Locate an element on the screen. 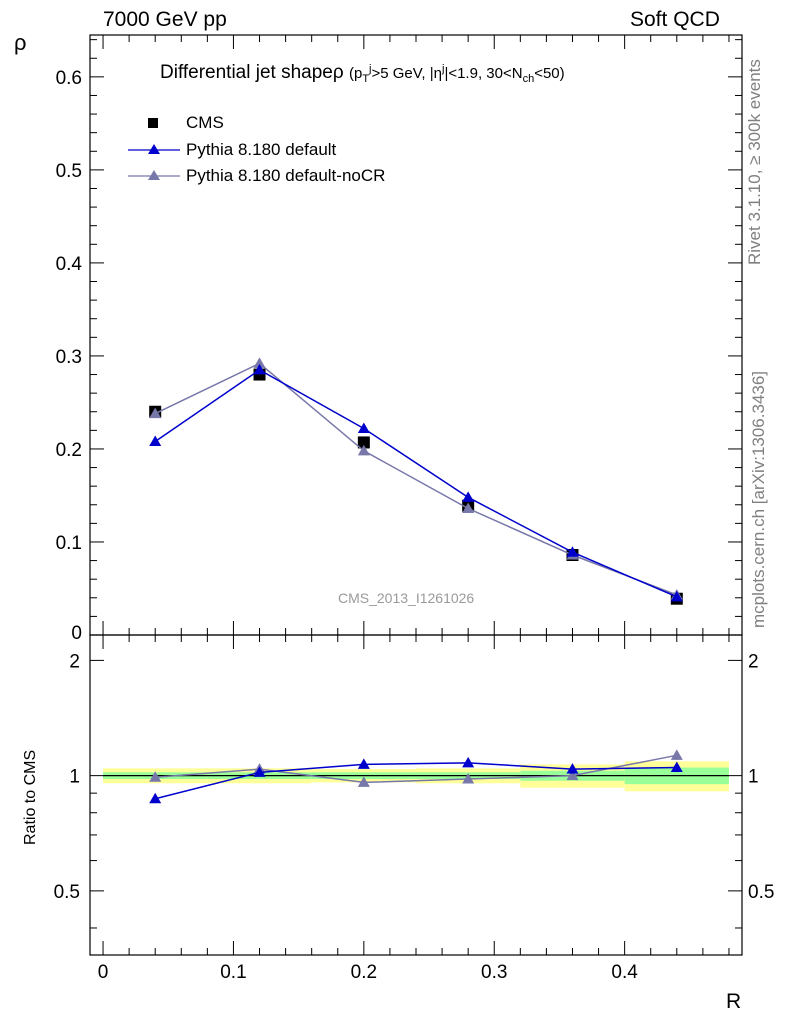 The height and width of the screenshot is (1024, 786). chart-title-cuts: (pTj>5 GeV, |ηj|<1.9, 30<Nch<50) is located at coordinates (456, 74).